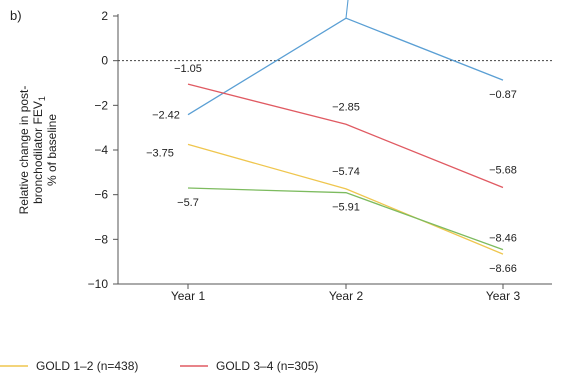 This screenshot has width=564, height=380. I want to click on data-label: −5.91, so click(346, 208).